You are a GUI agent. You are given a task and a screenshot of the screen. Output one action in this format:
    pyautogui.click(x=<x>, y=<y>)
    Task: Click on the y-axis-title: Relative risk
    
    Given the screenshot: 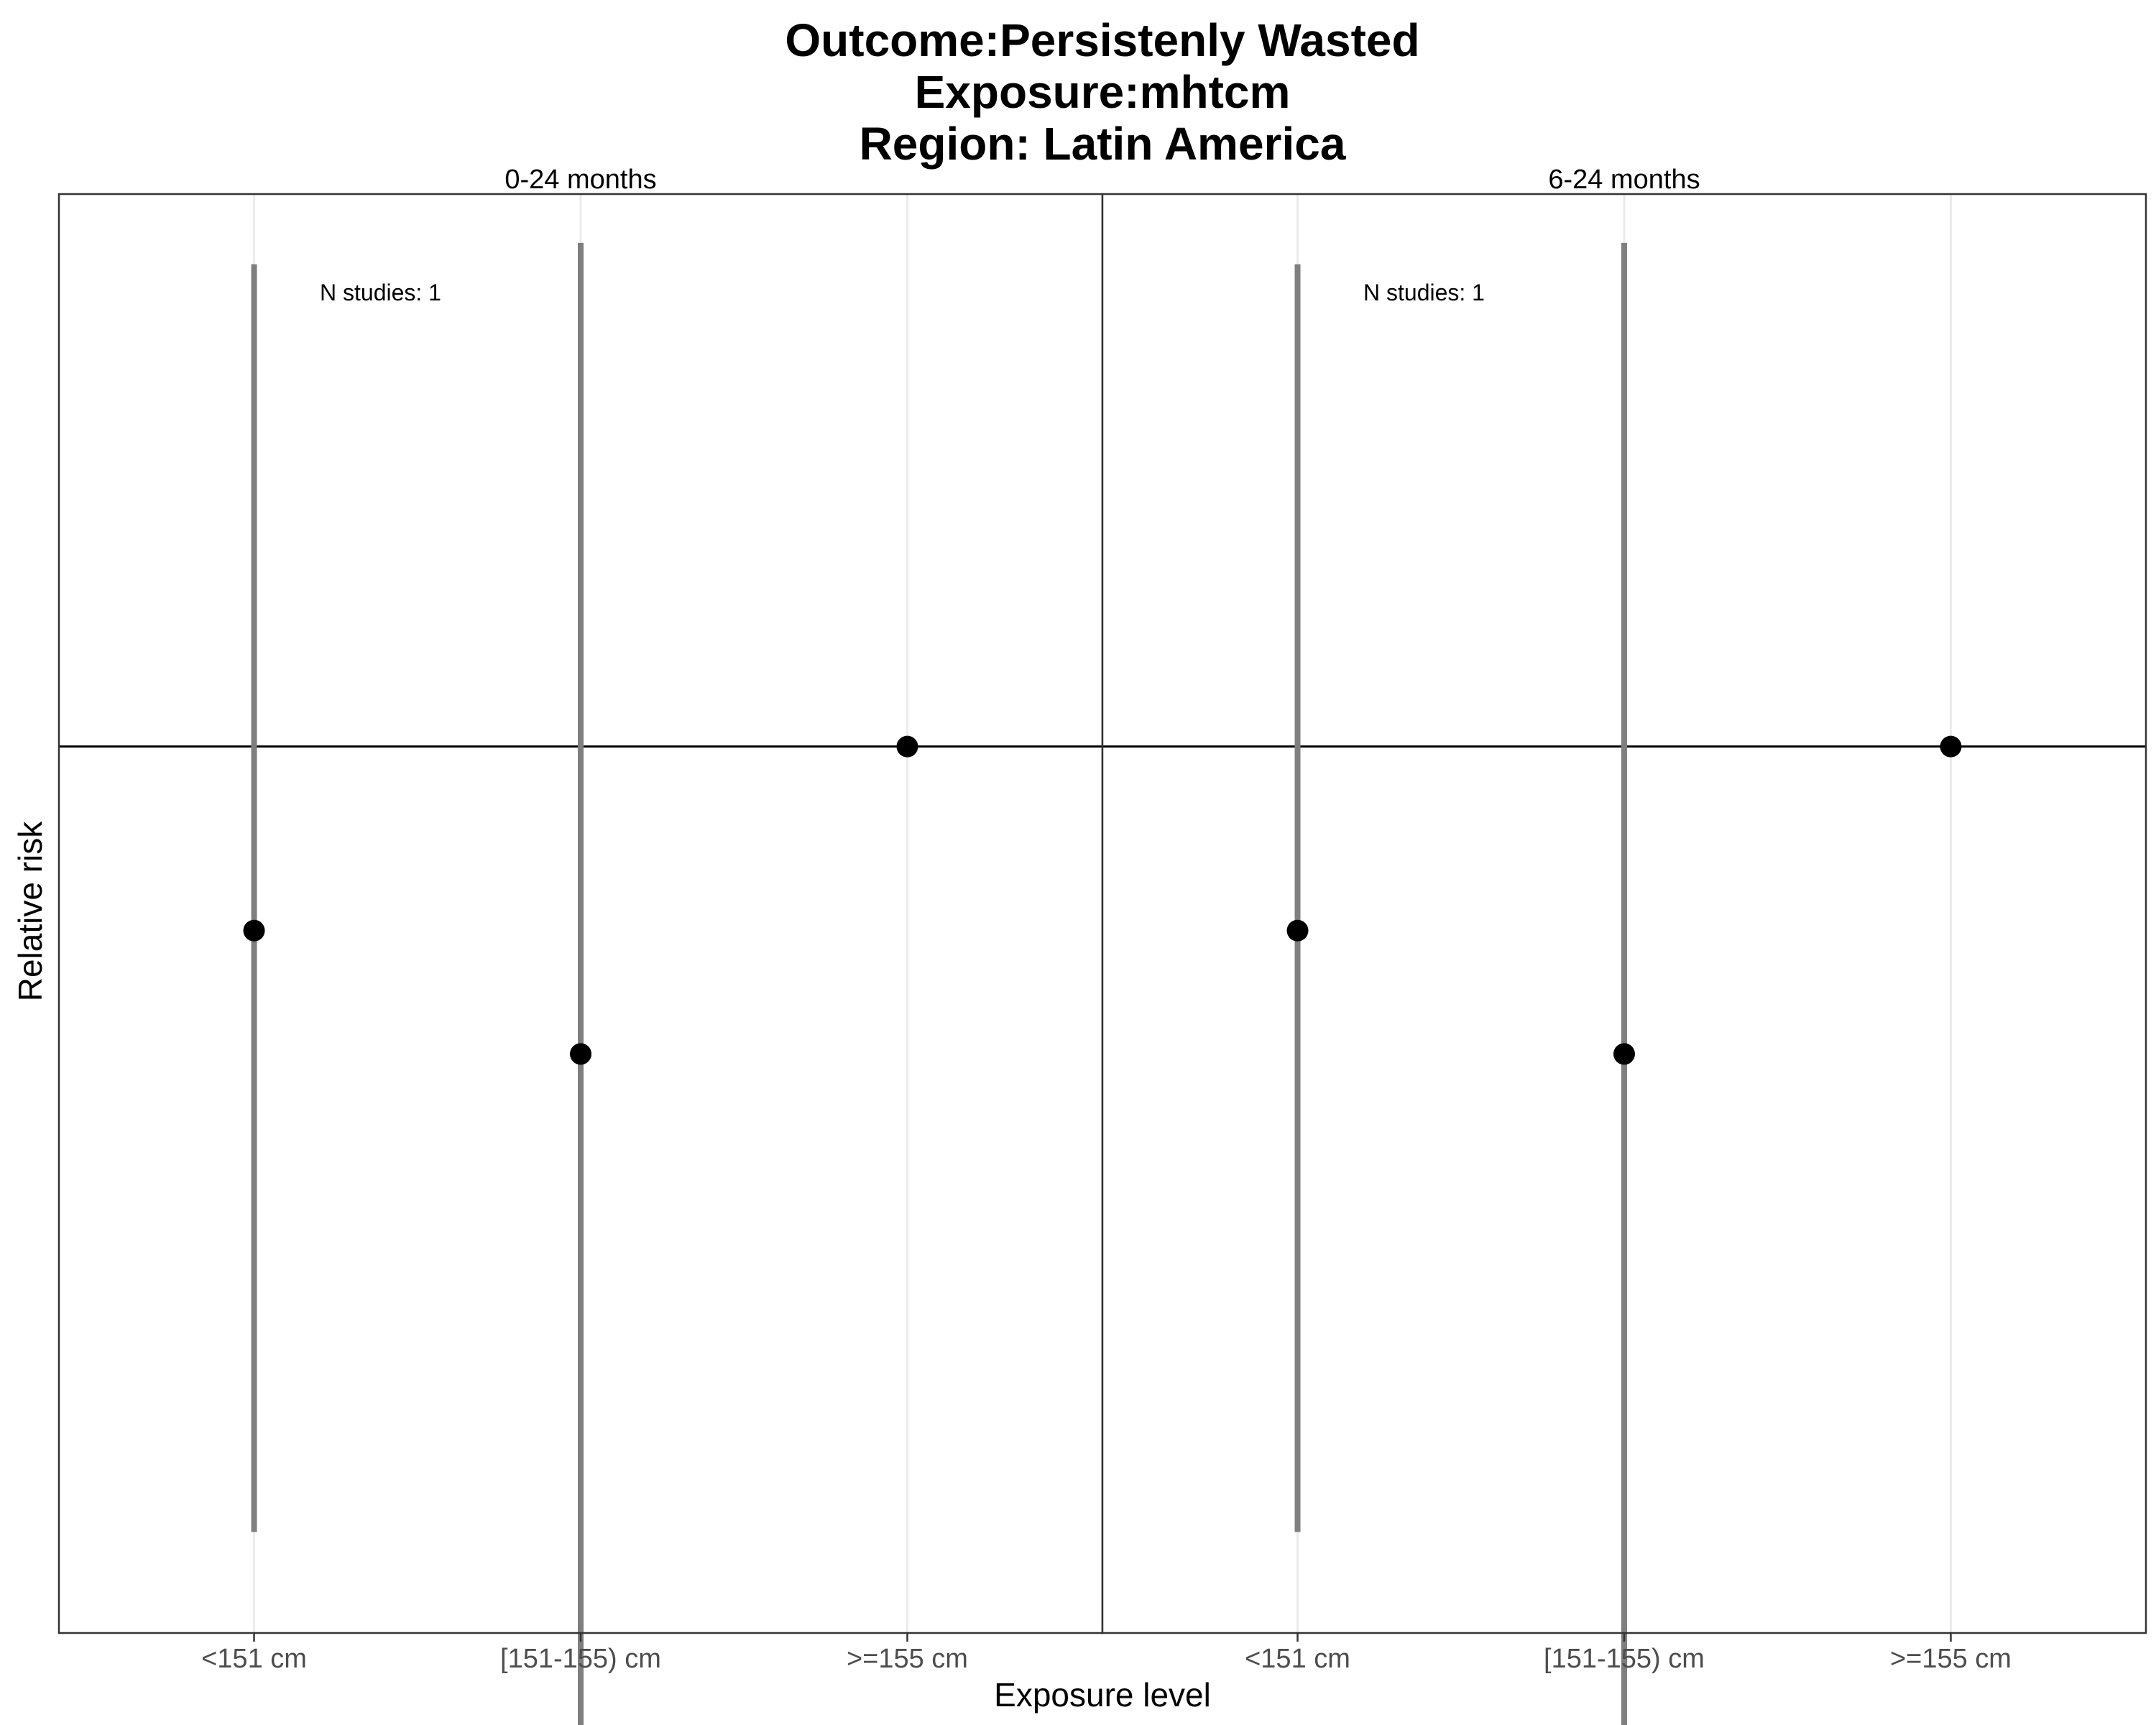 What is the action you would take?
    pyautogui.click(x=30, y=911)
    